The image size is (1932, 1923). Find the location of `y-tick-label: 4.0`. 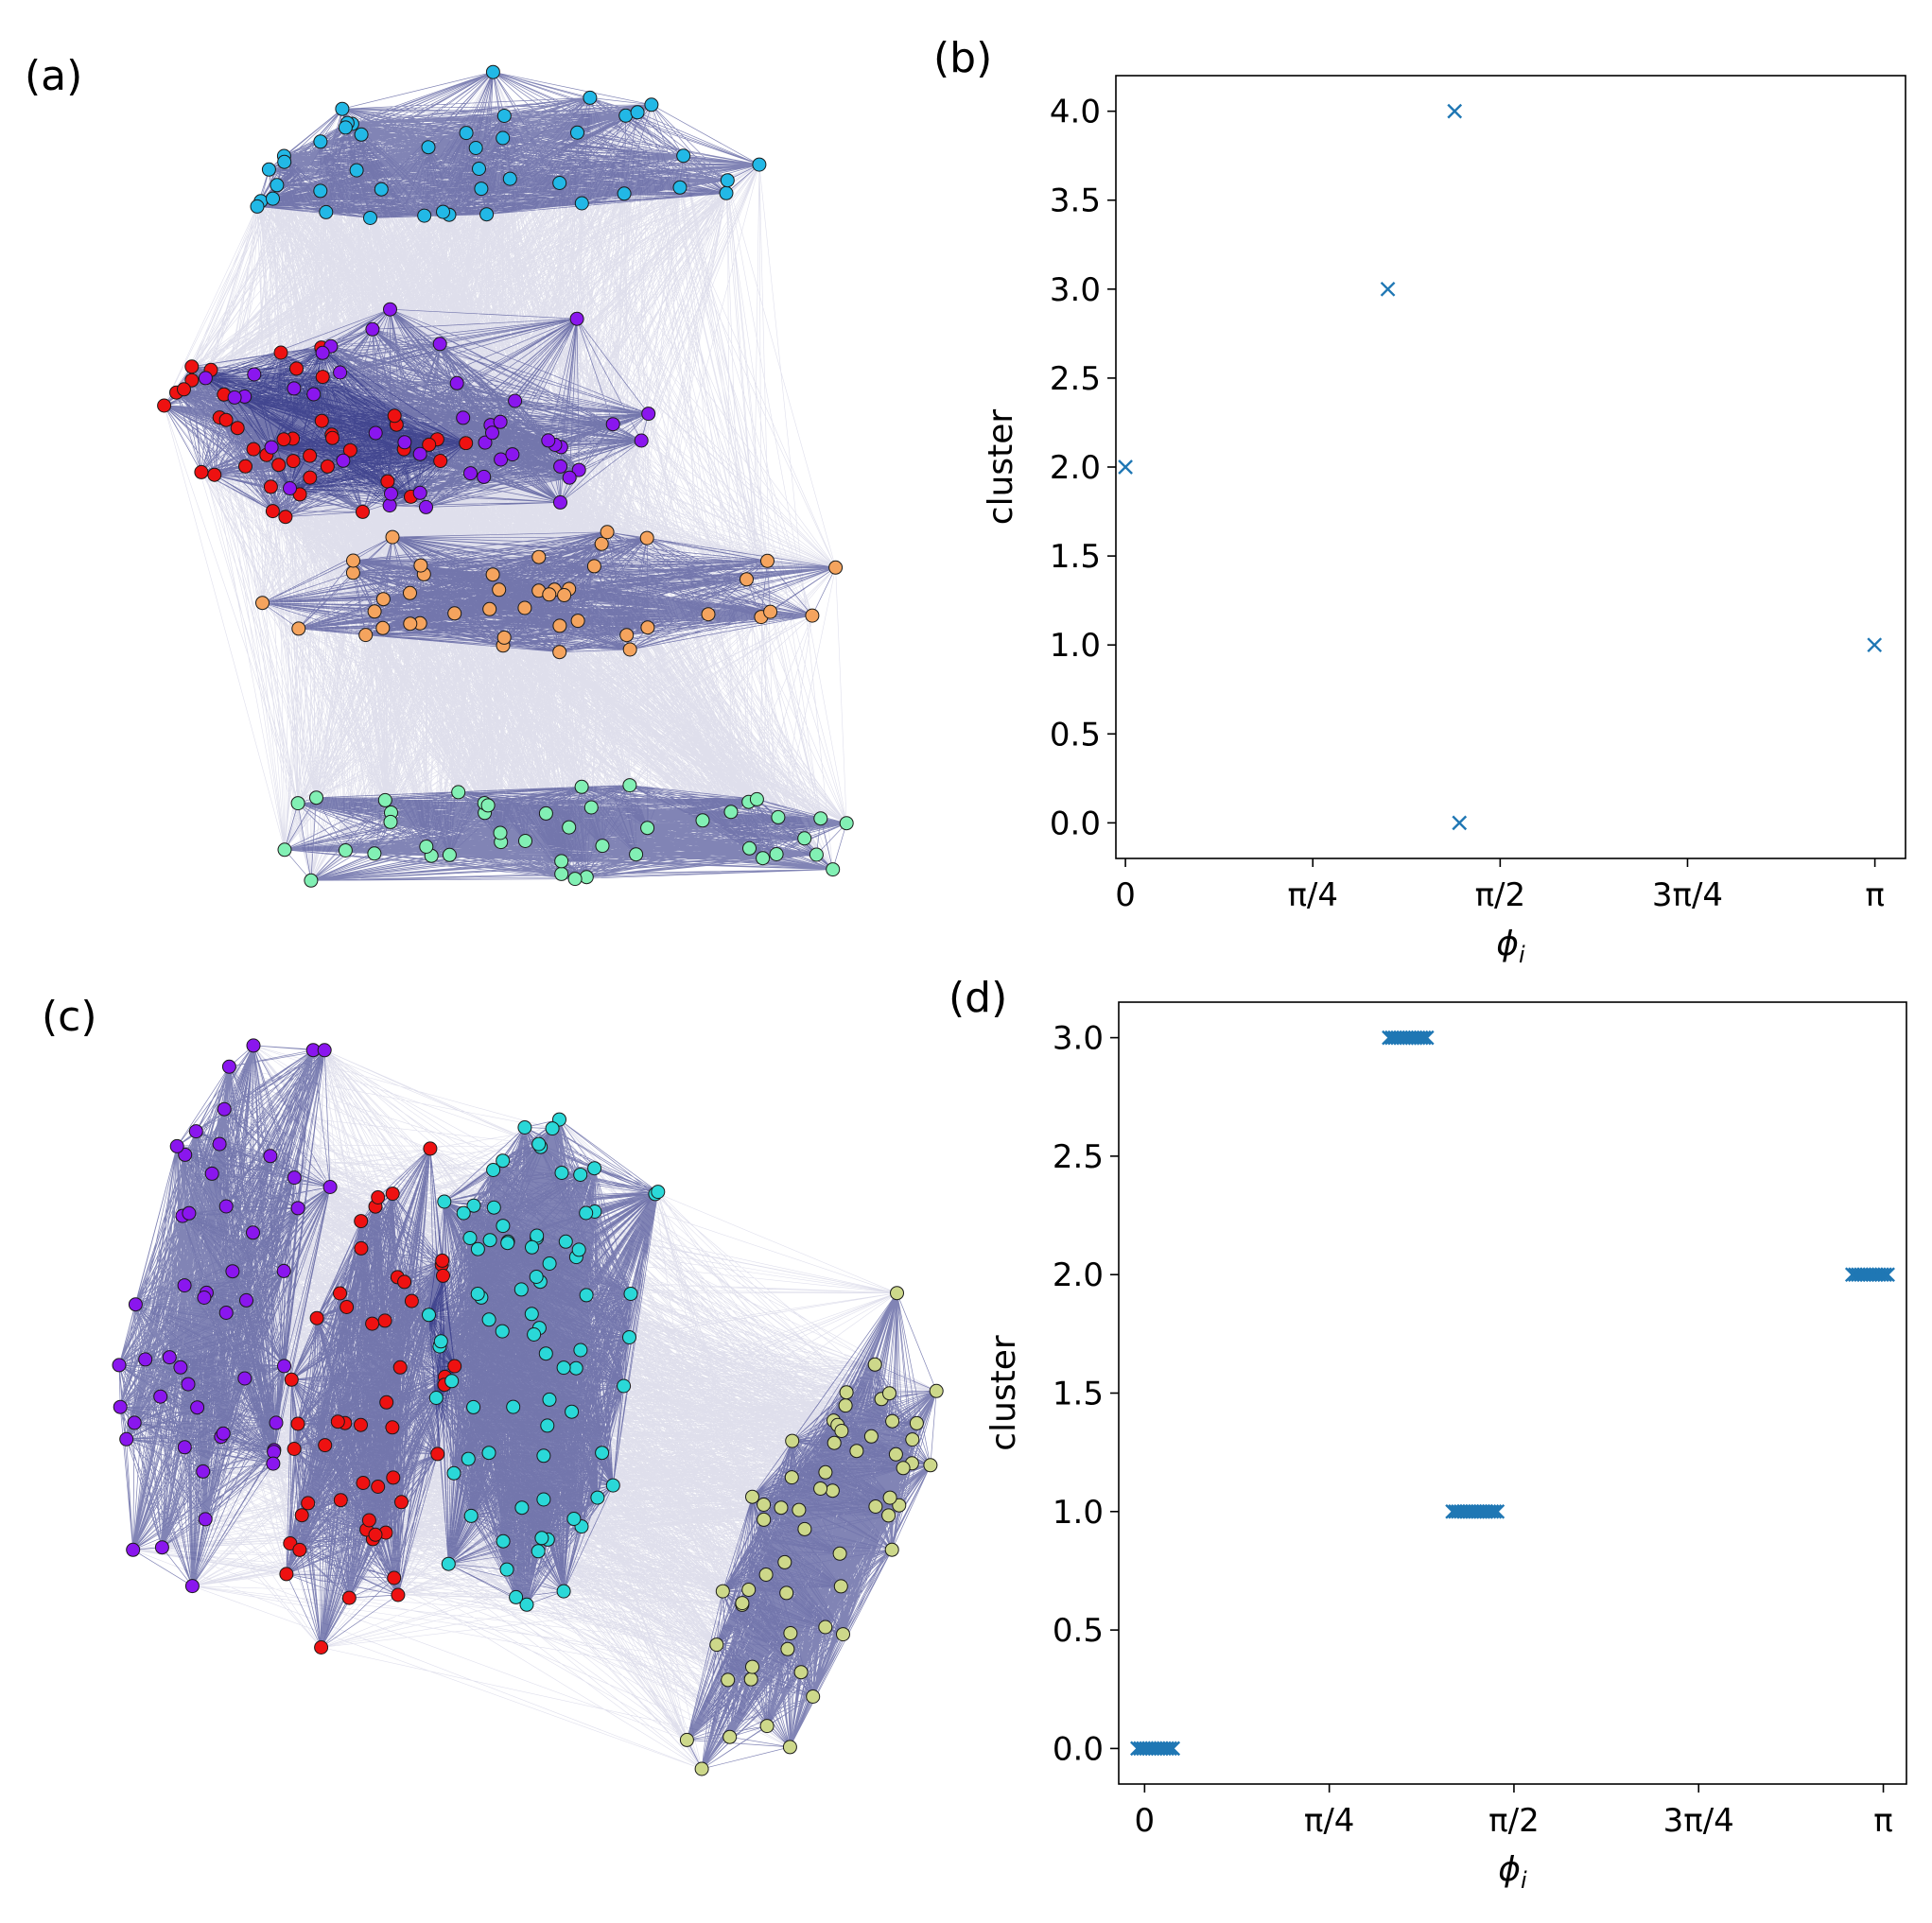

y-tick-label: 4.0 is located at coordinates (1075, 112).